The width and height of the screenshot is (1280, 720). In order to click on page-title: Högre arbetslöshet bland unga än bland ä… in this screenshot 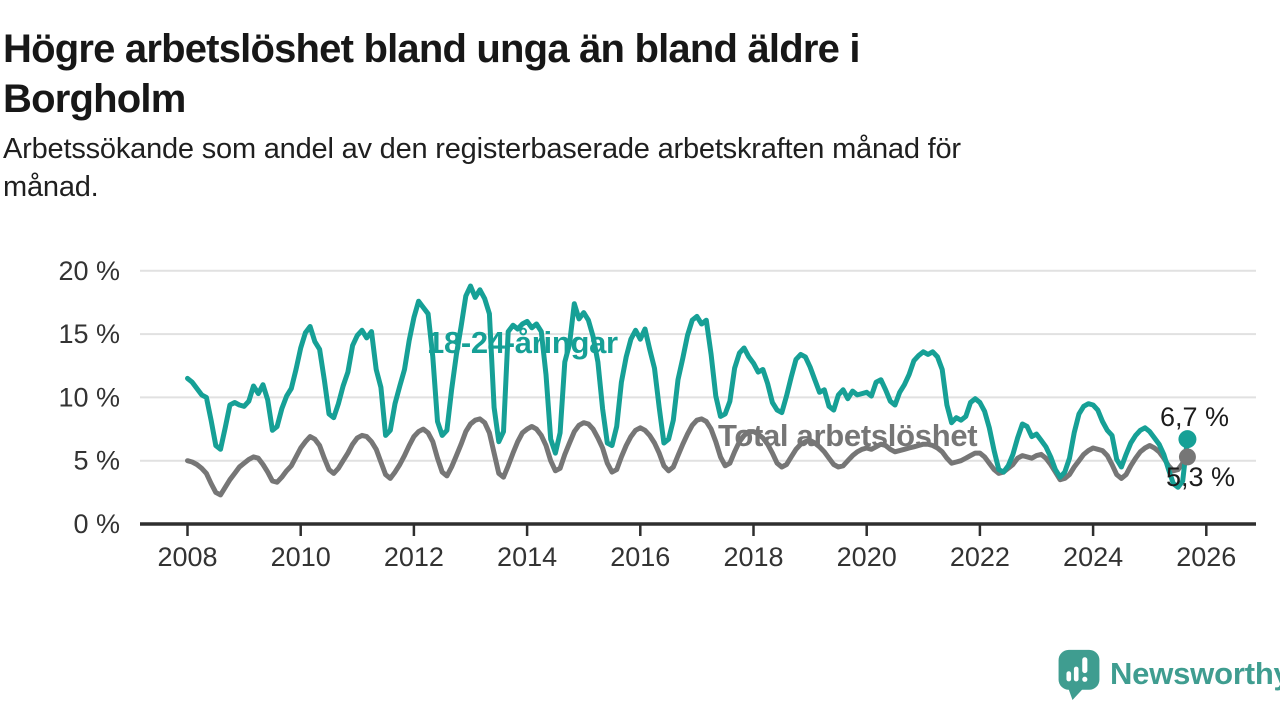, I will do `click(431, 74)`.